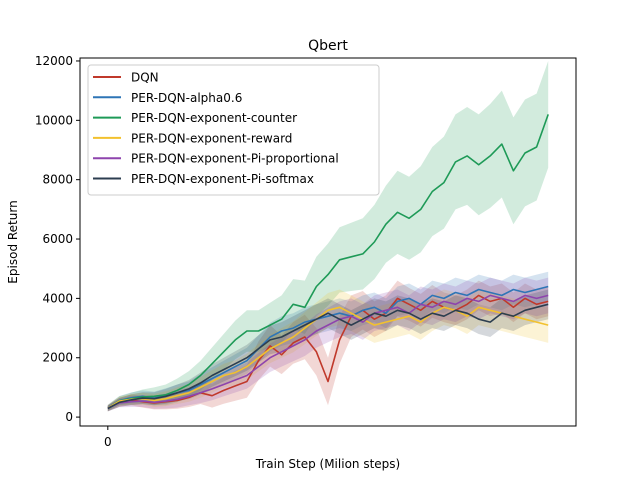 The width and height of the screenshot is (640, 480). Describe the element at coordinates (13, 241) in the screenshot. I see `y-axis-label: Episod Return` at that location.